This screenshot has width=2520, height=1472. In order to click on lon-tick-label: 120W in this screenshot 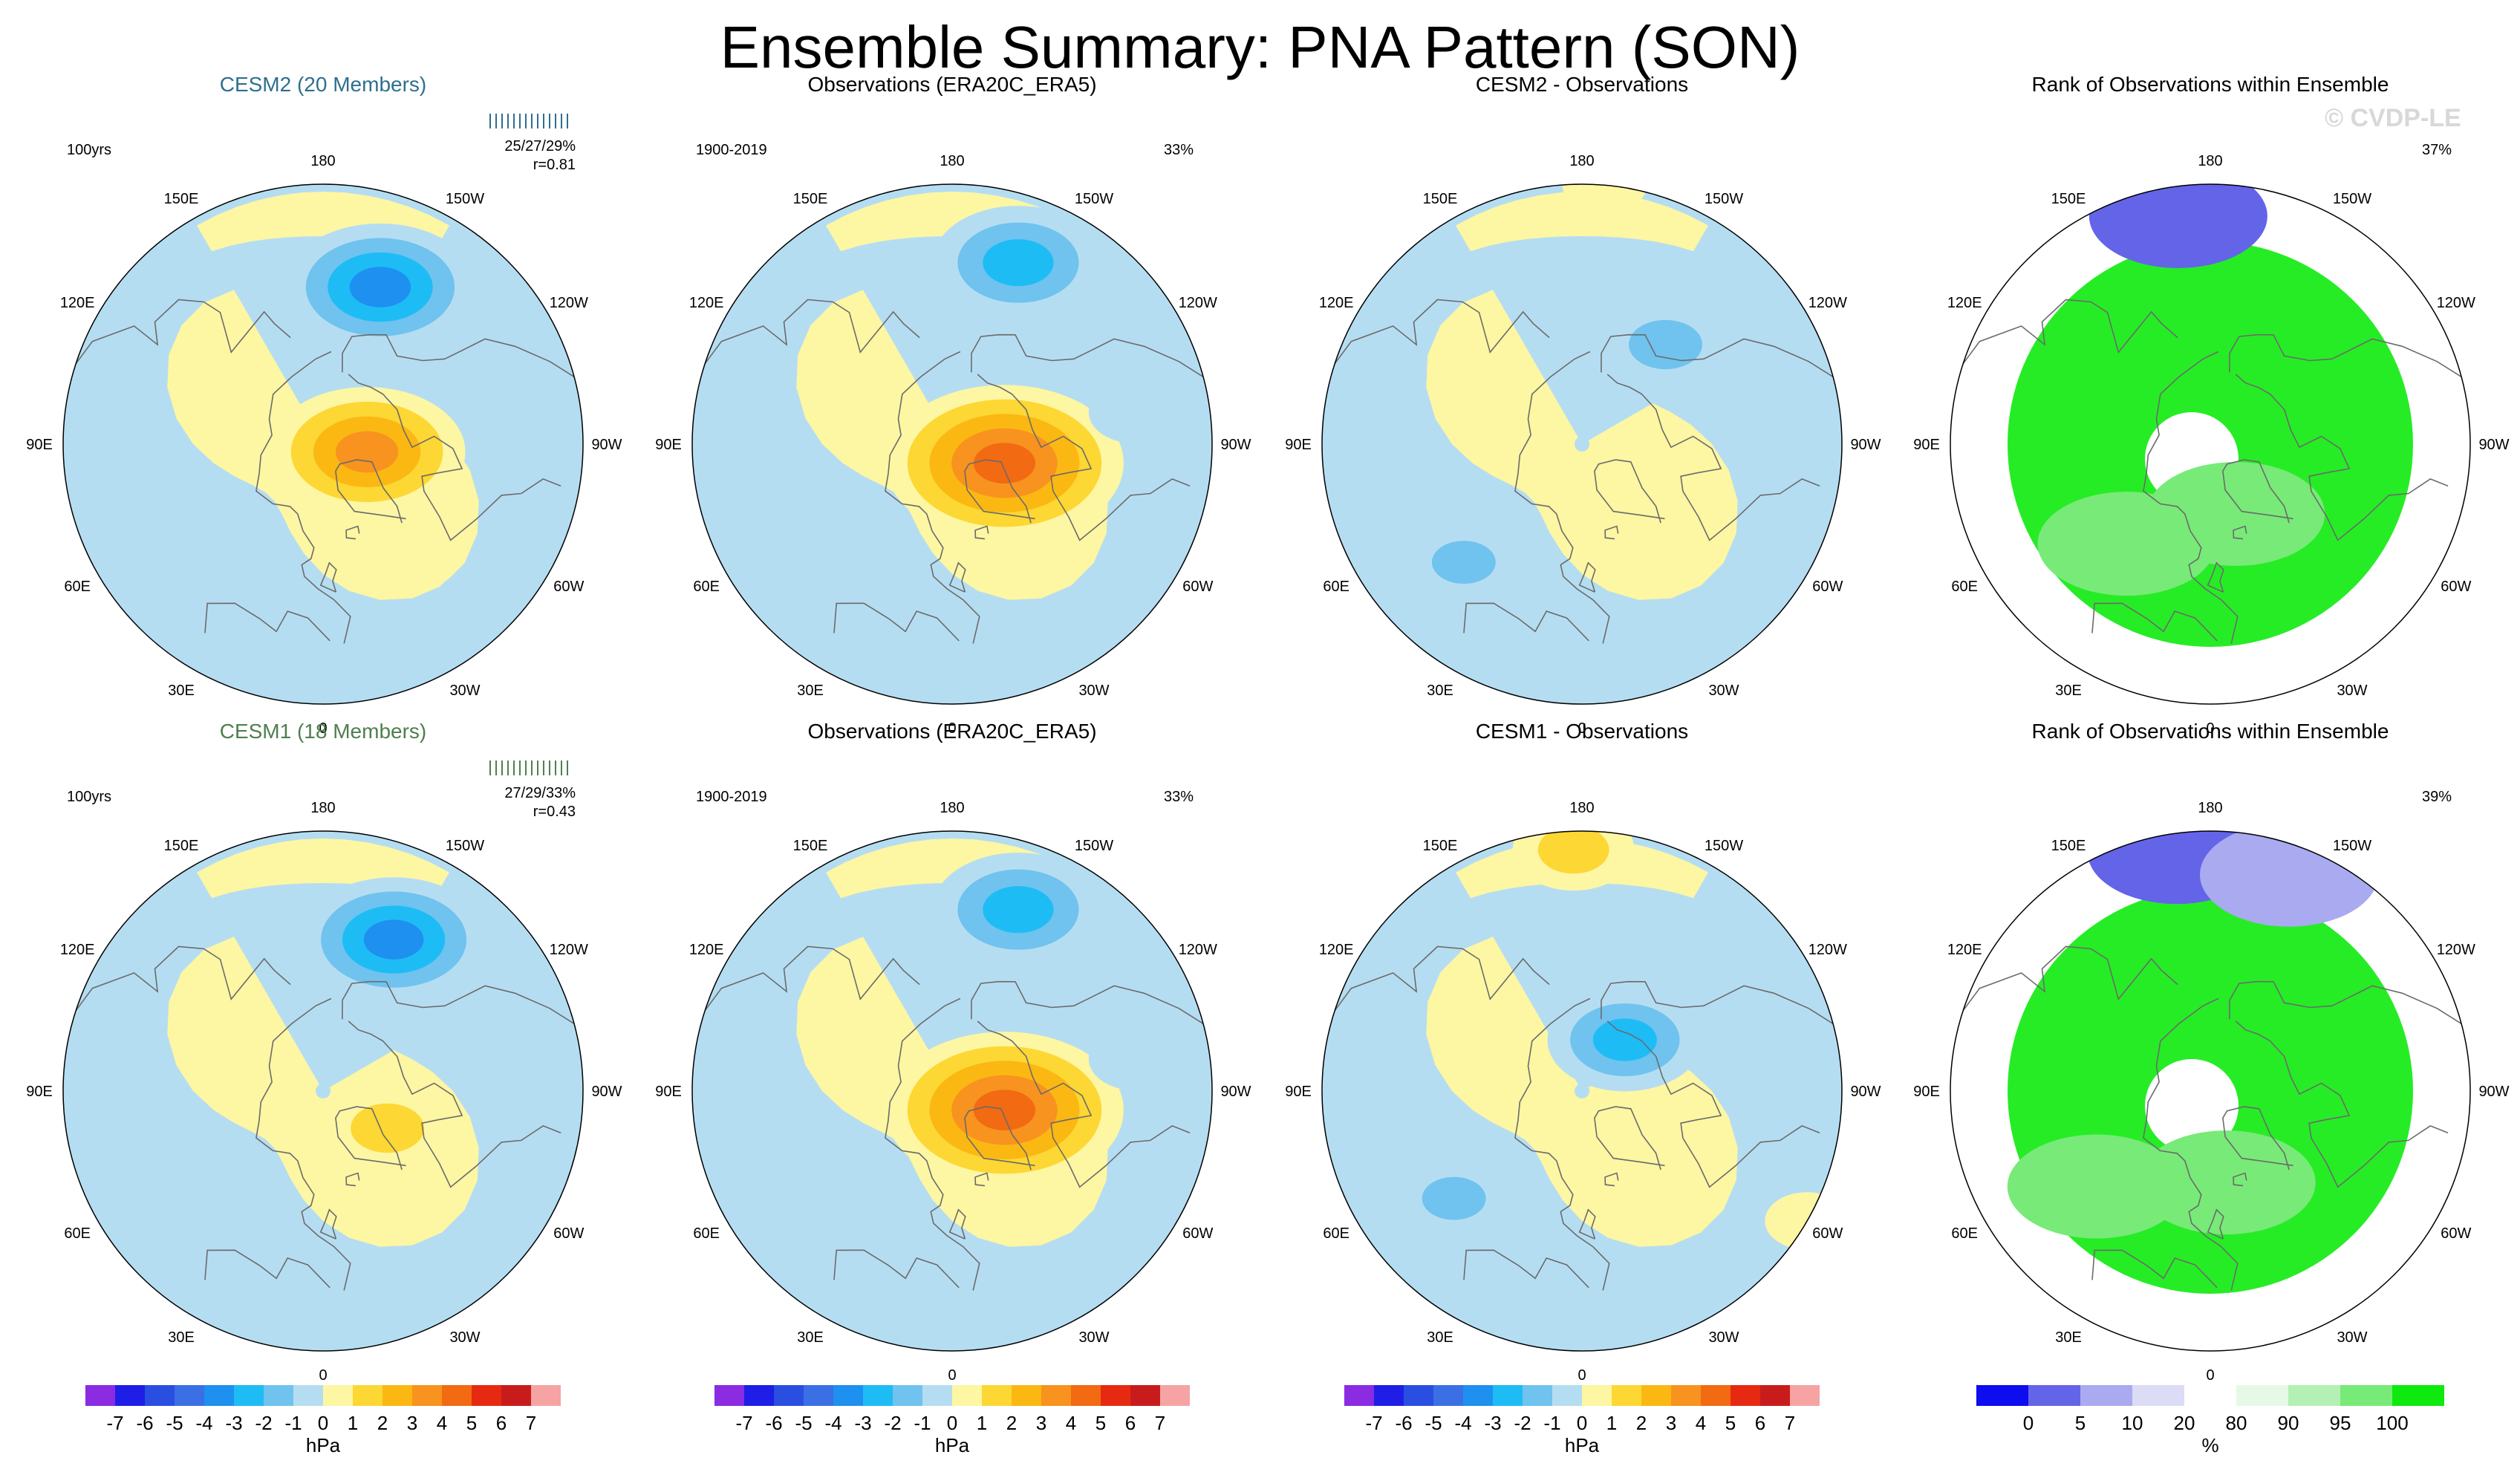, I will do `click(2456, 950)`.